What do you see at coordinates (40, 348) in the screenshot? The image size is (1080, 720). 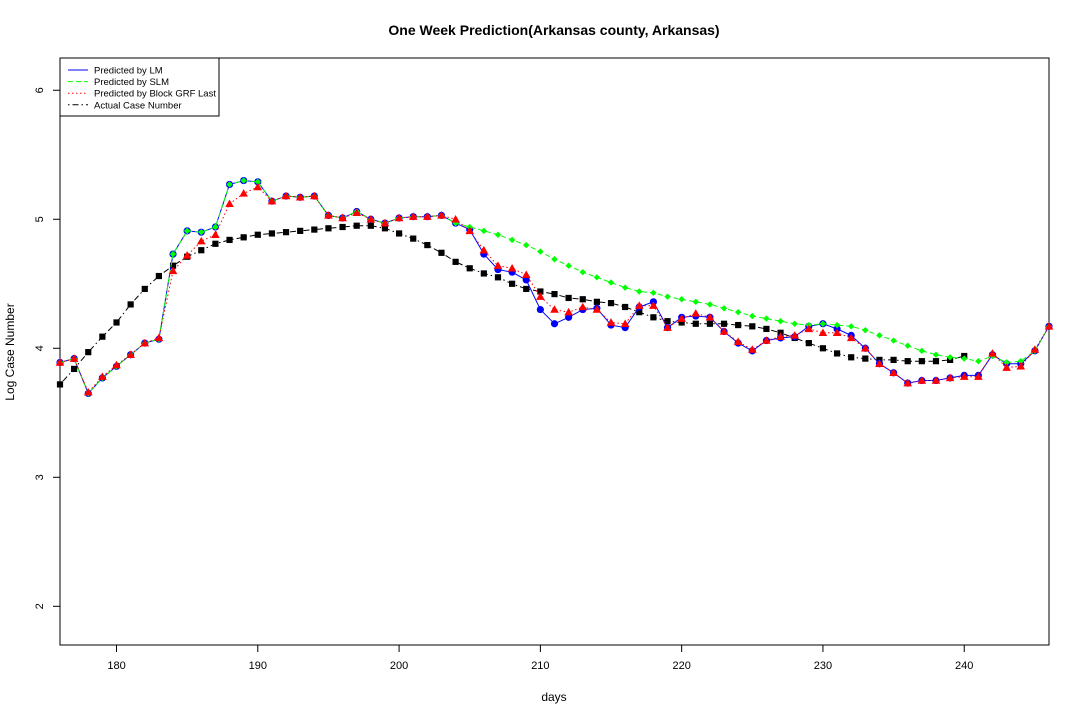 I see `y-tick-label: 4` at bounding box center [40, 348].